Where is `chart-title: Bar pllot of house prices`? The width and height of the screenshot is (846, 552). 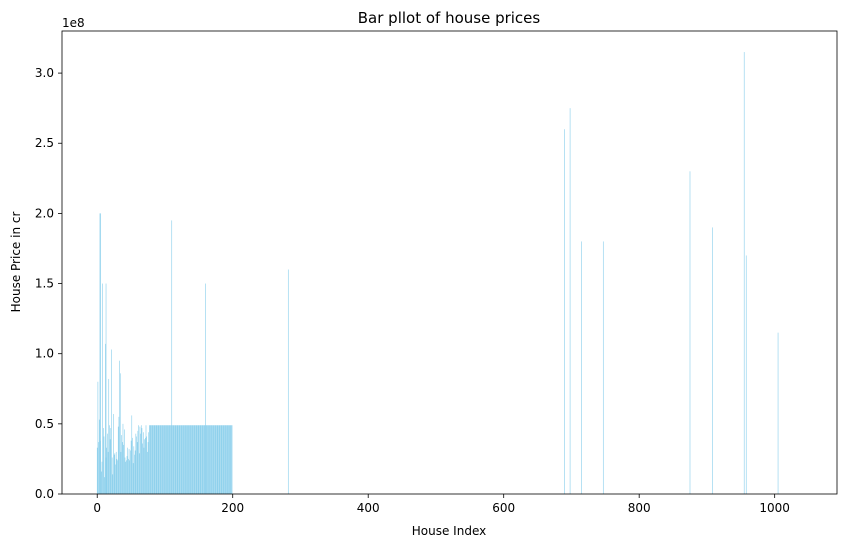
chart-title: Bar pllot of house prices is located at coordinates (449, 18).